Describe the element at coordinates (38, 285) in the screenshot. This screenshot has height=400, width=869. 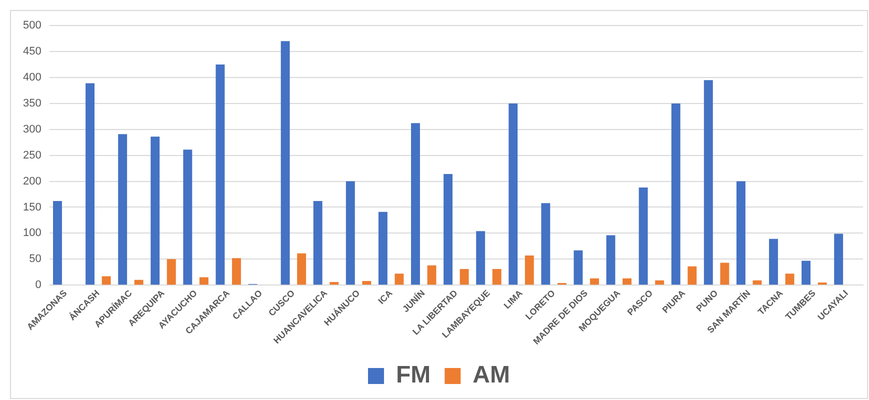
I see `y-tick-label: 0` at that location.